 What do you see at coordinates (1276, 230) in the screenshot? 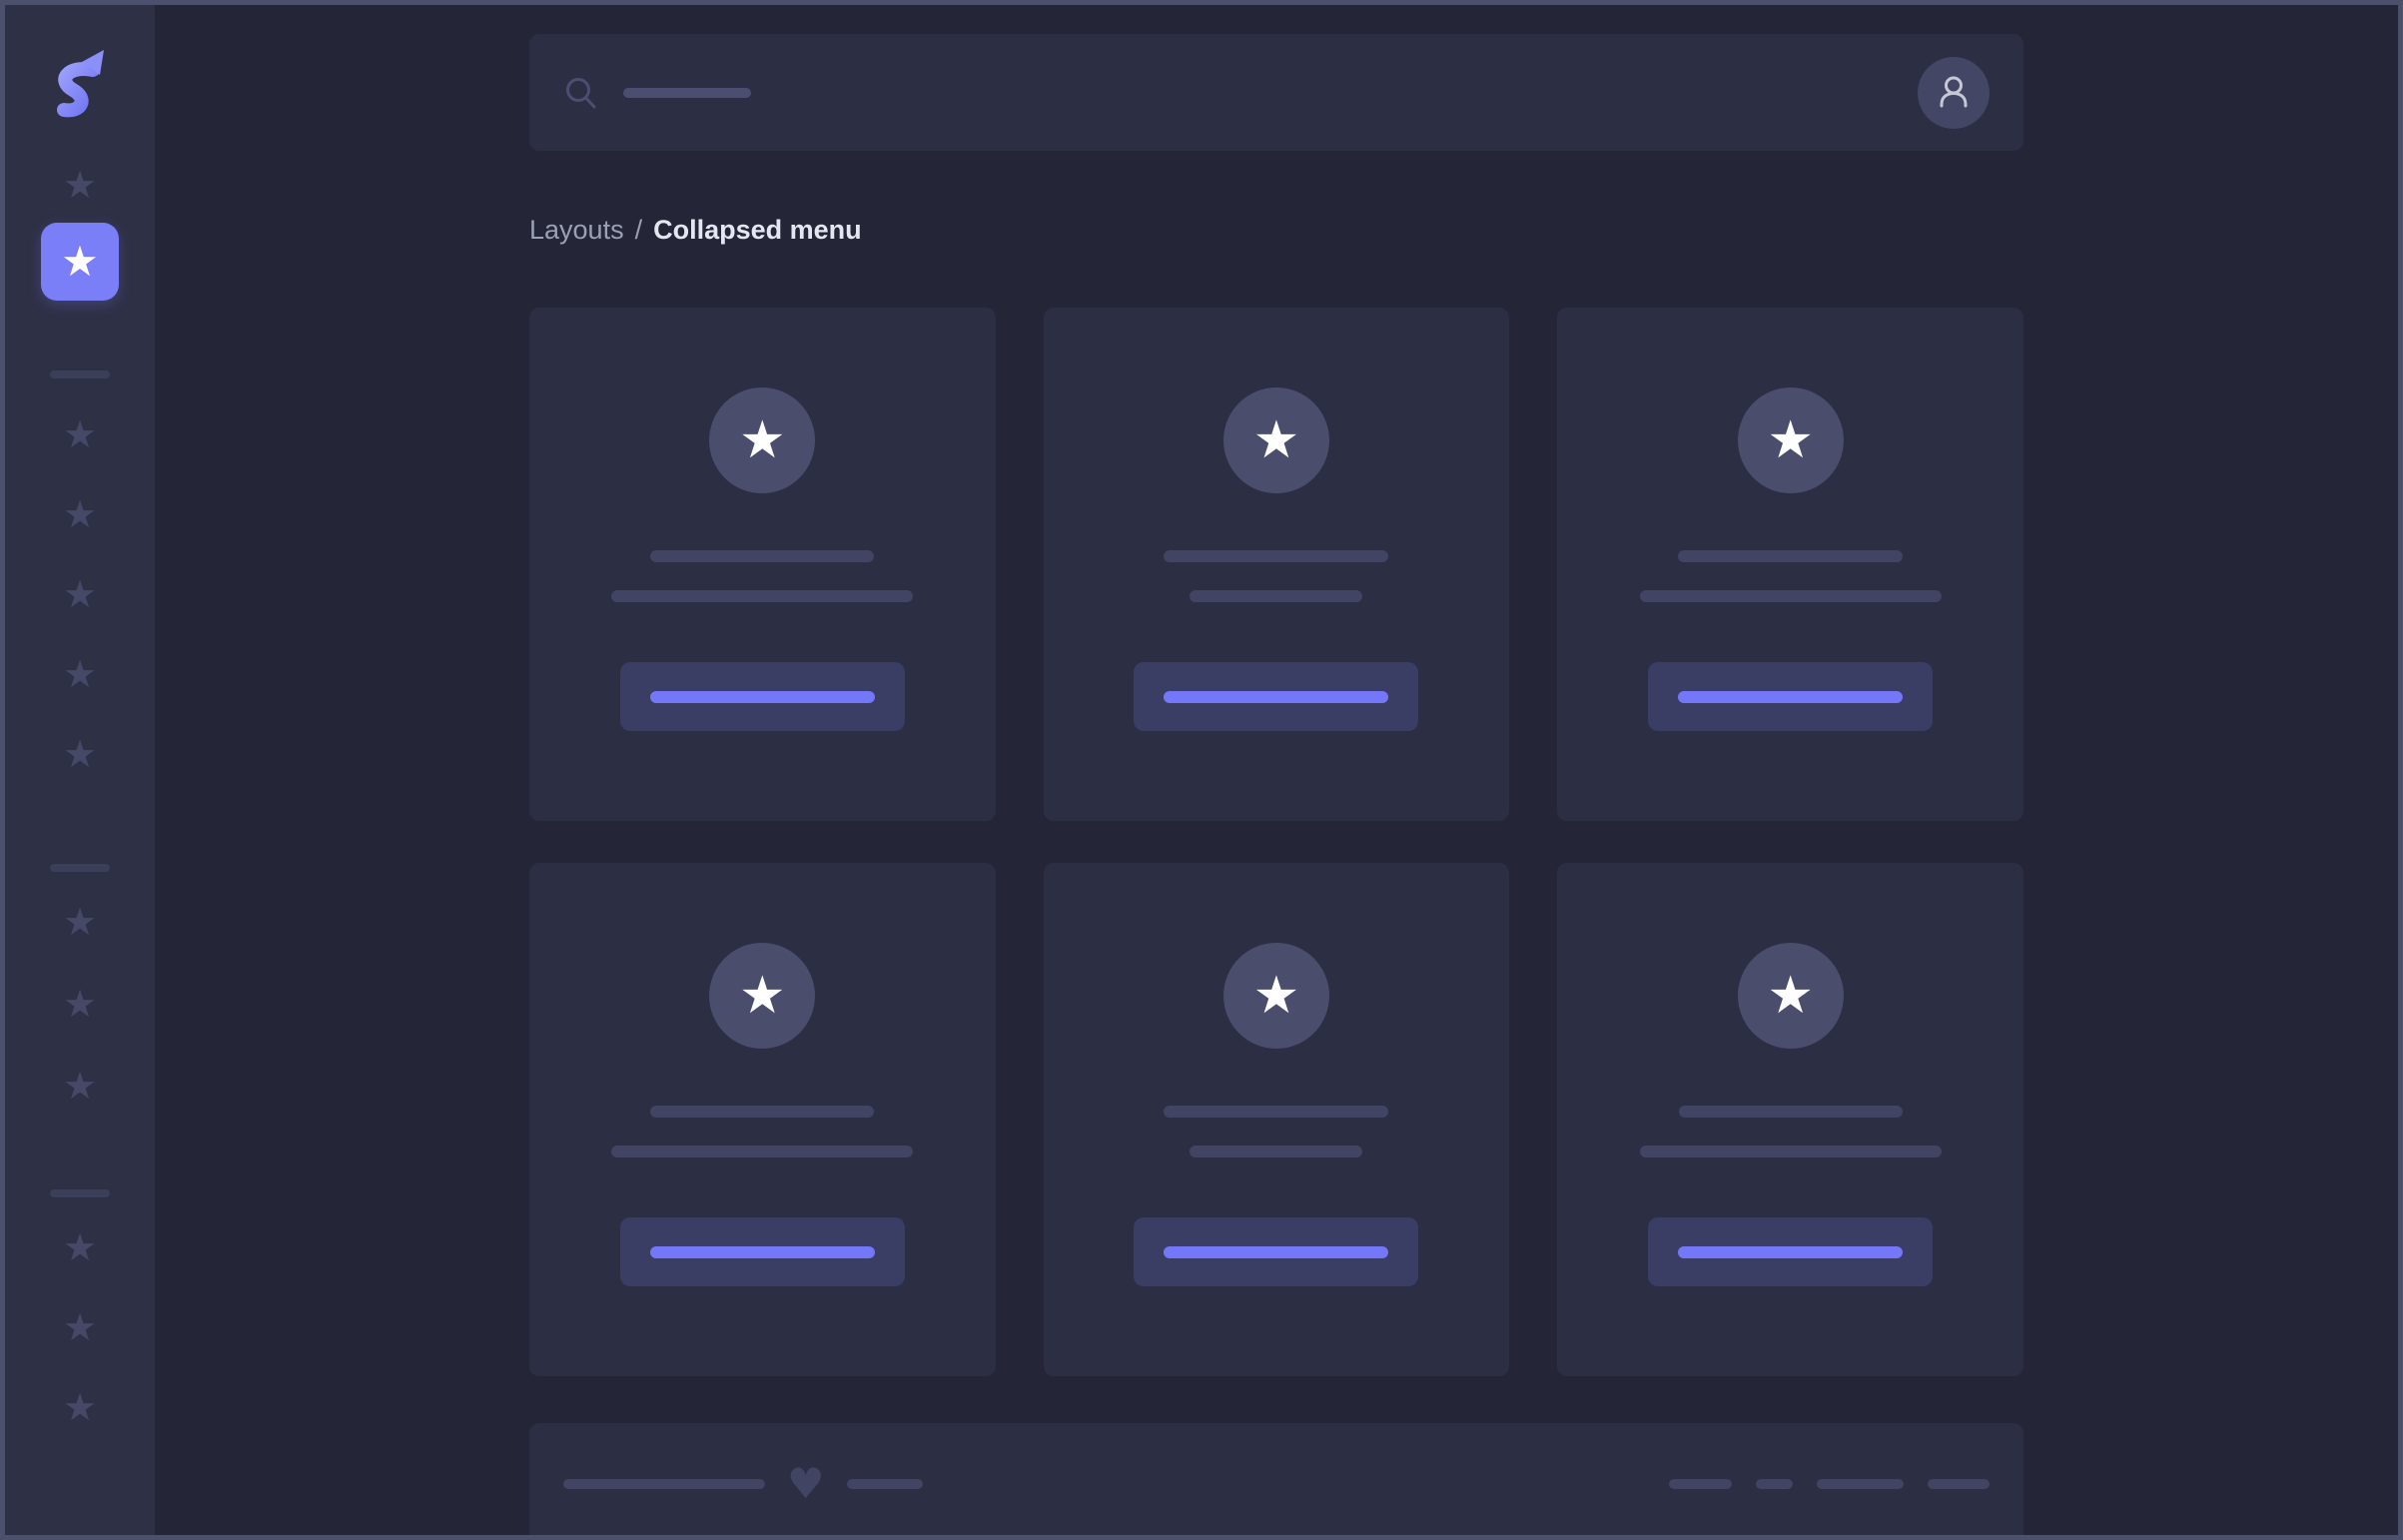
I see `breadcrumb: Layouts / Collapsed menu` at bounding box center [1276, 230].